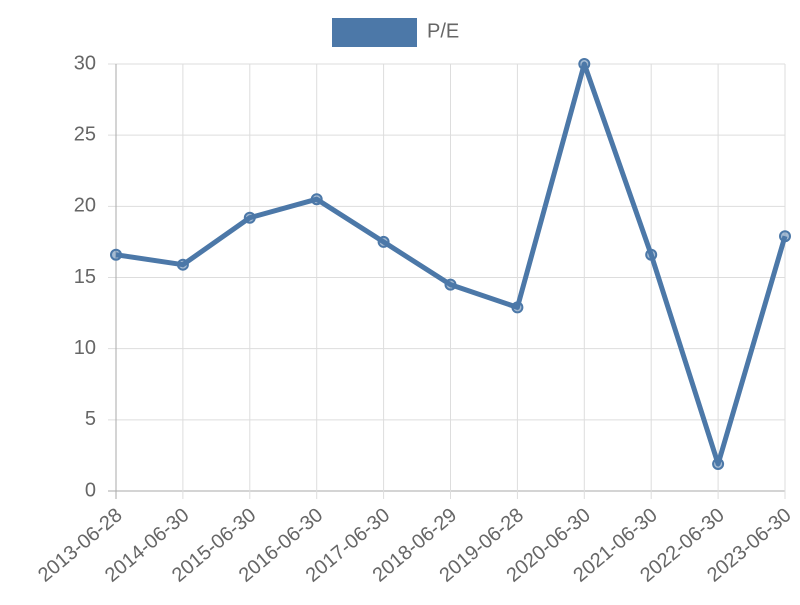 The width and height of the screenshot is (800, 605). What do you see at coordinates (374, 32) in the screenshot?
I see `legend-swatch` at bounding box center [374, 32].